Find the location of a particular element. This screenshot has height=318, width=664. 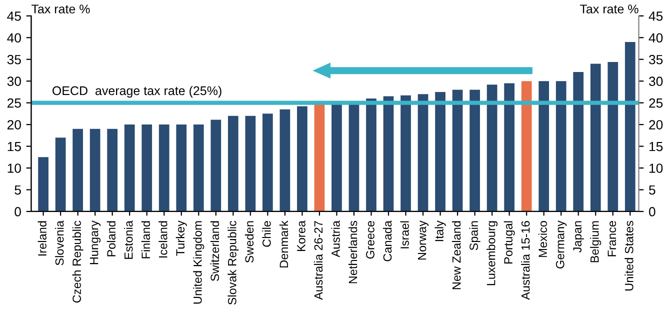

x-tick-label: Netherlands is located at coordinates (353, 252).